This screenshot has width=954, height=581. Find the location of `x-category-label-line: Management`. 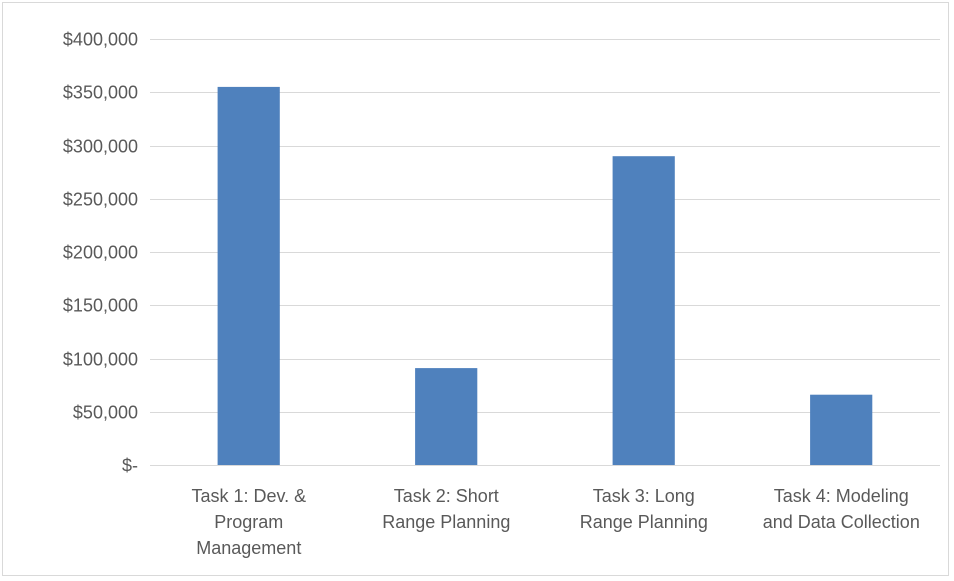

x-category-label-line: Management is located at coordinates (248, 548).